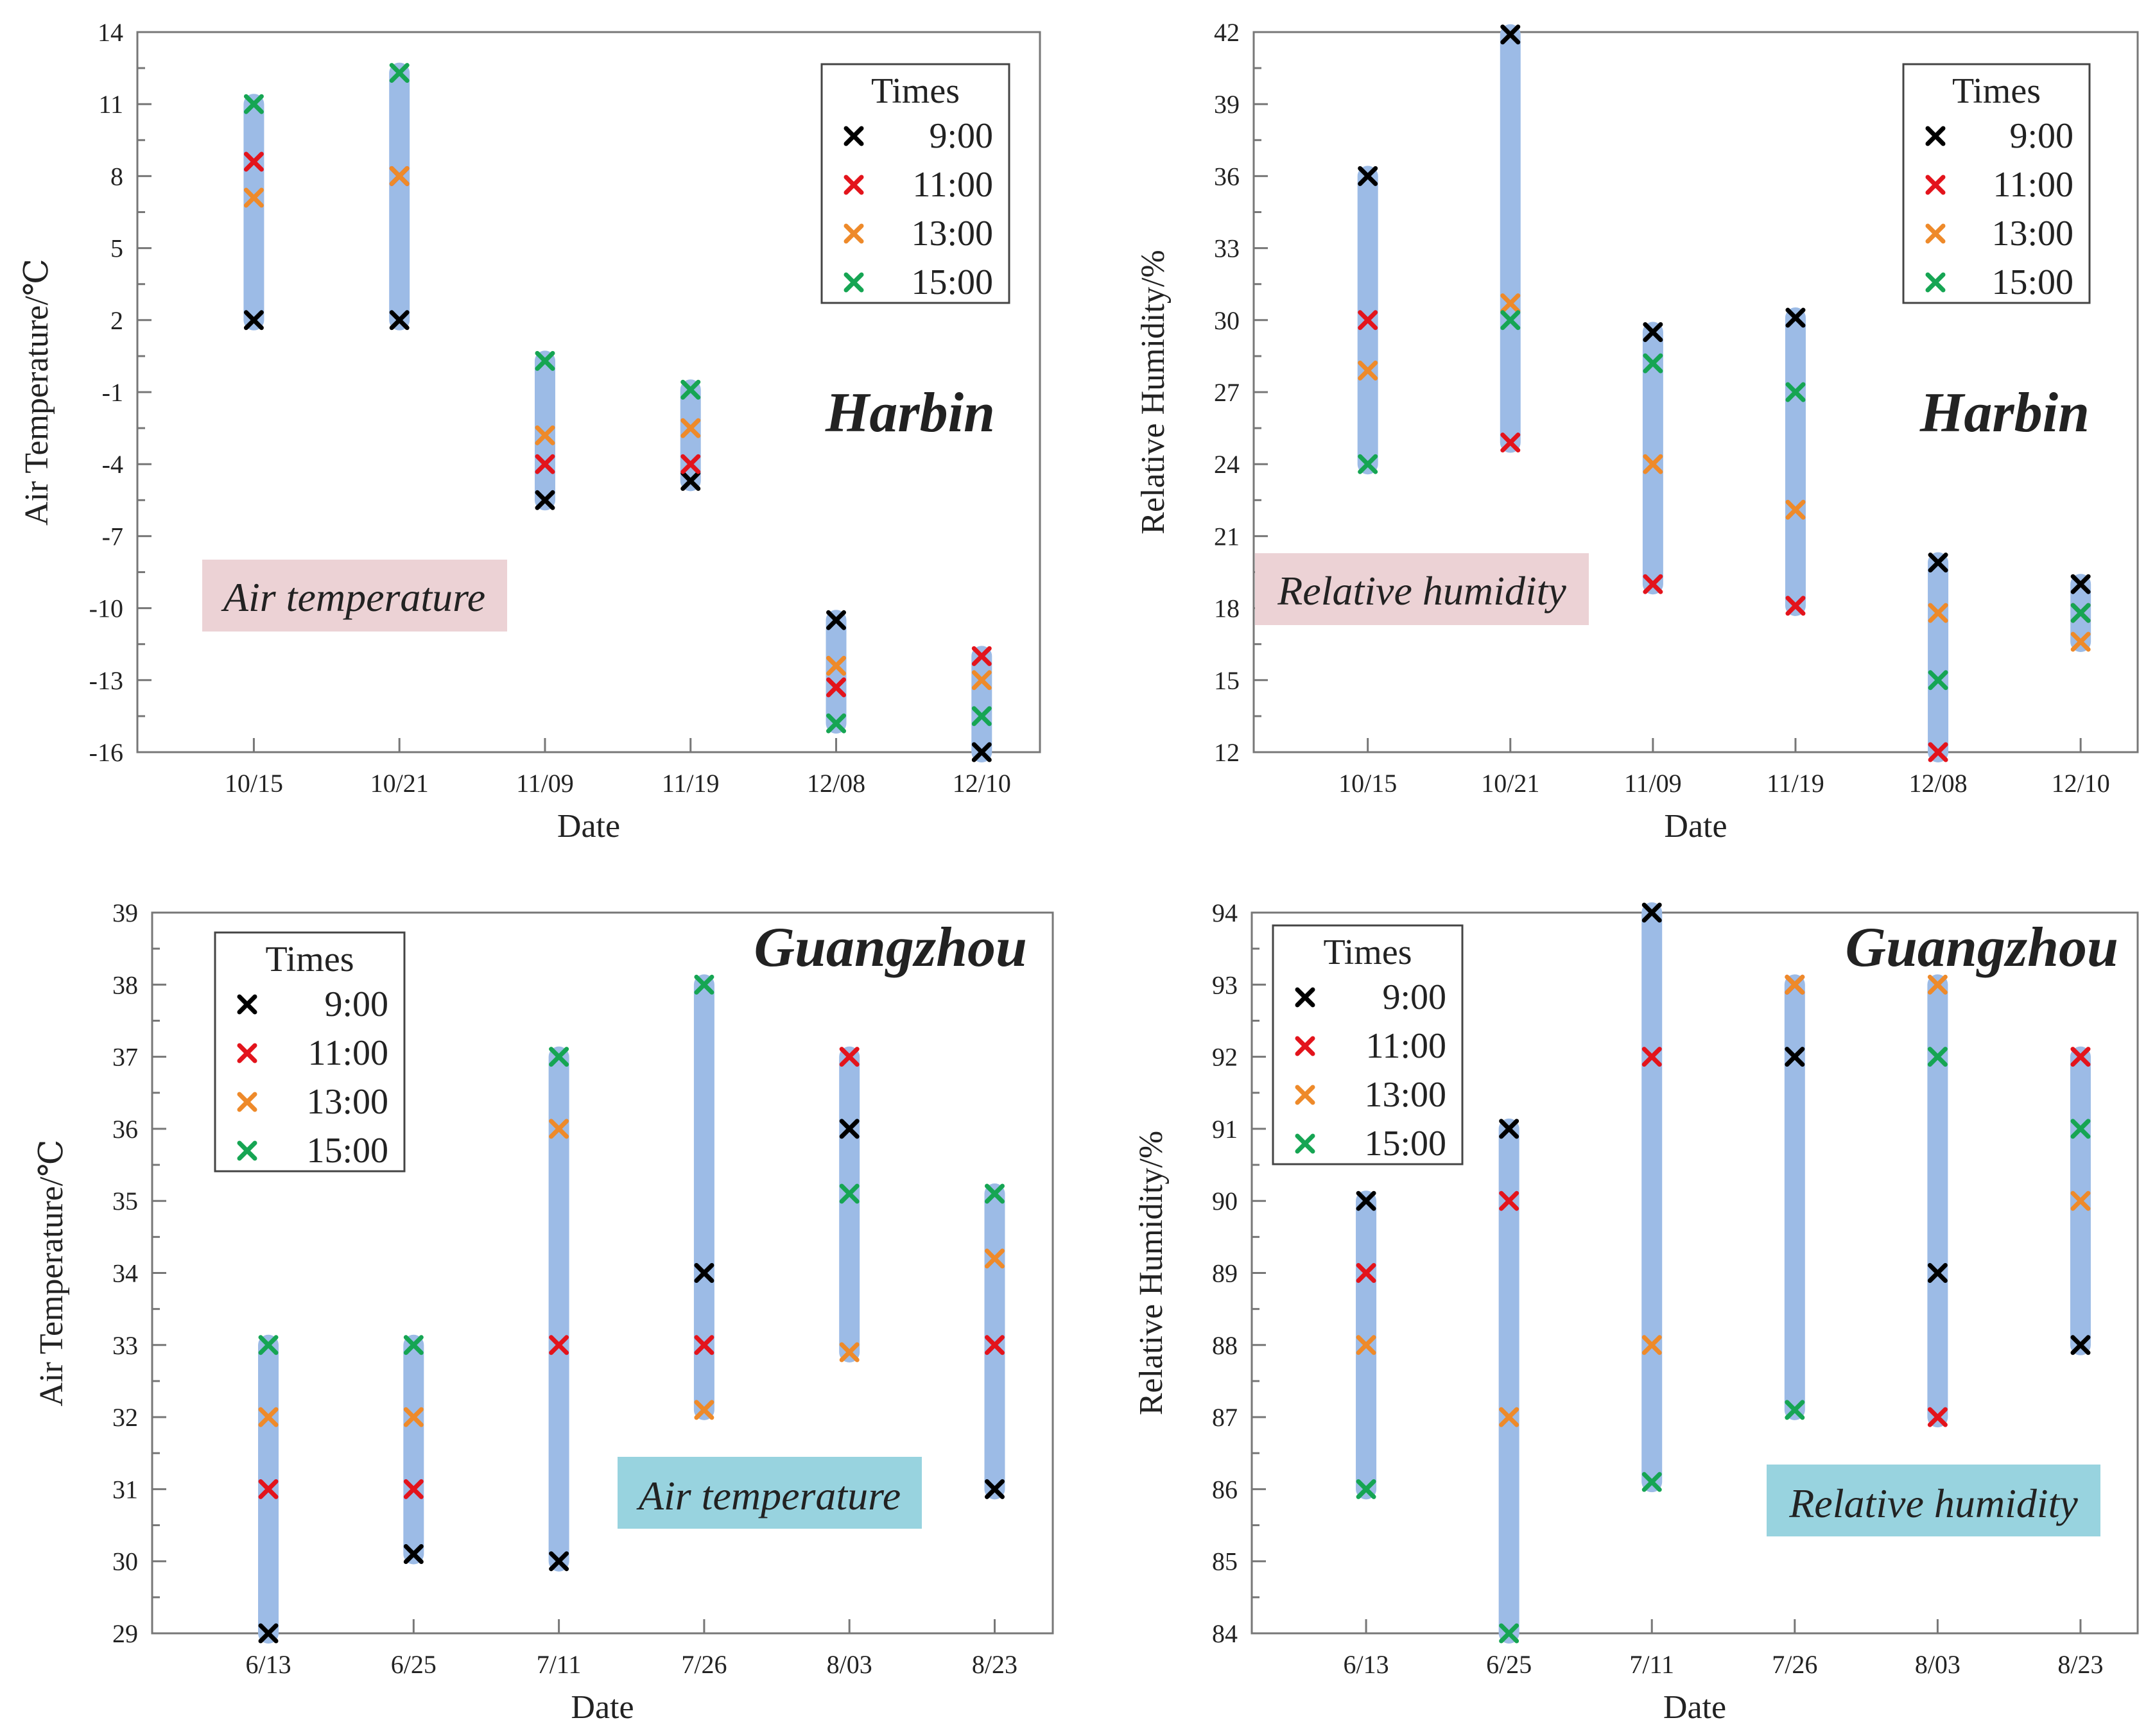  I want to click on y-tick-label: -7, so click(112, 536).